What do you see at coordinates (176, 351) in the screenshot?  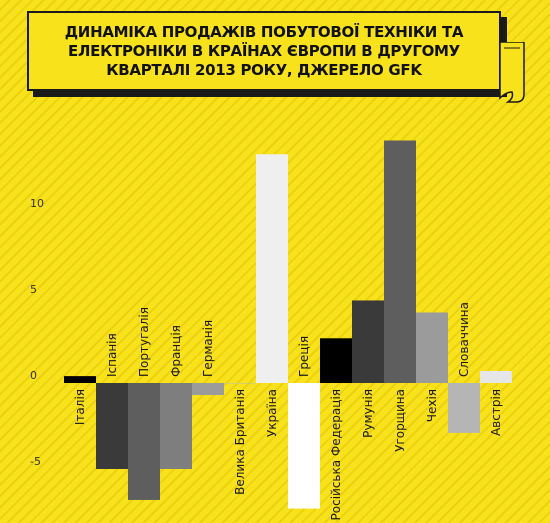 I see `category-label: Франція` at bounding box center [176, 351].